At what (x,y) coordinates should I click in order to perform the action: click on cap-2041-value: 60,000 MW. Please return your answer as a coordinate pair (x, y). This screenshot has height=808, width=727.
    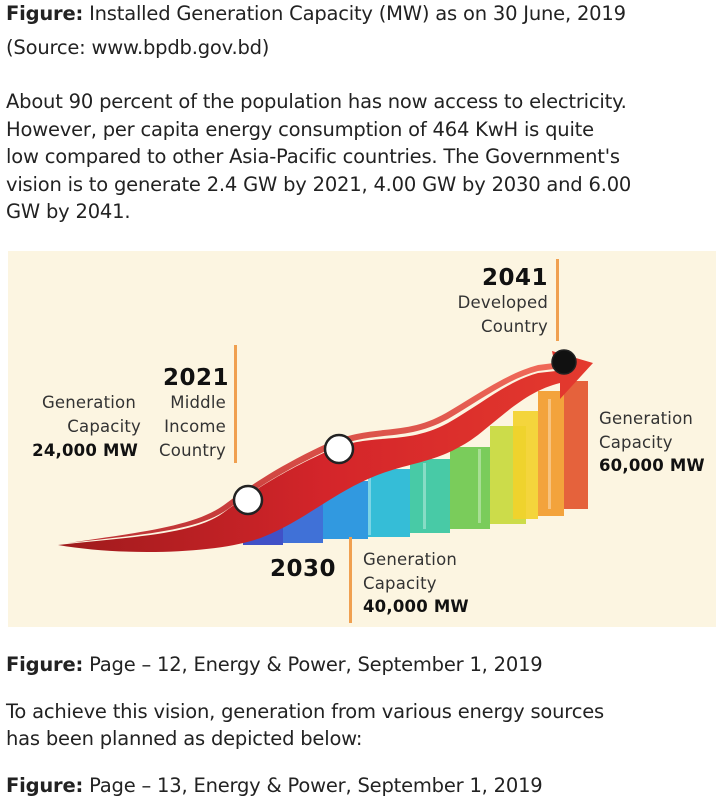
    Looking at the image, I should click on (652, 465).